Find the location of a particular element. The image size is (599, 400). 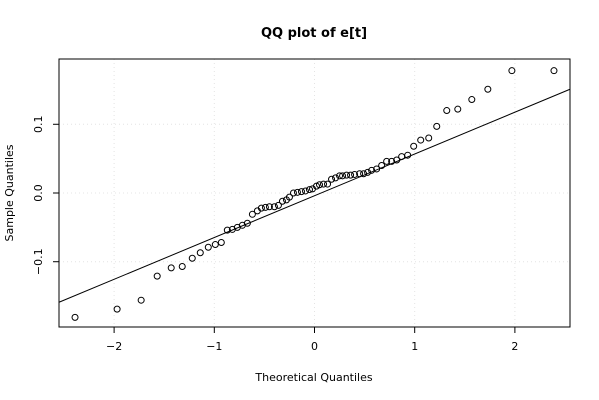

x-axis: −2 −1 0 1 2 is located at coordinates (312, 339).